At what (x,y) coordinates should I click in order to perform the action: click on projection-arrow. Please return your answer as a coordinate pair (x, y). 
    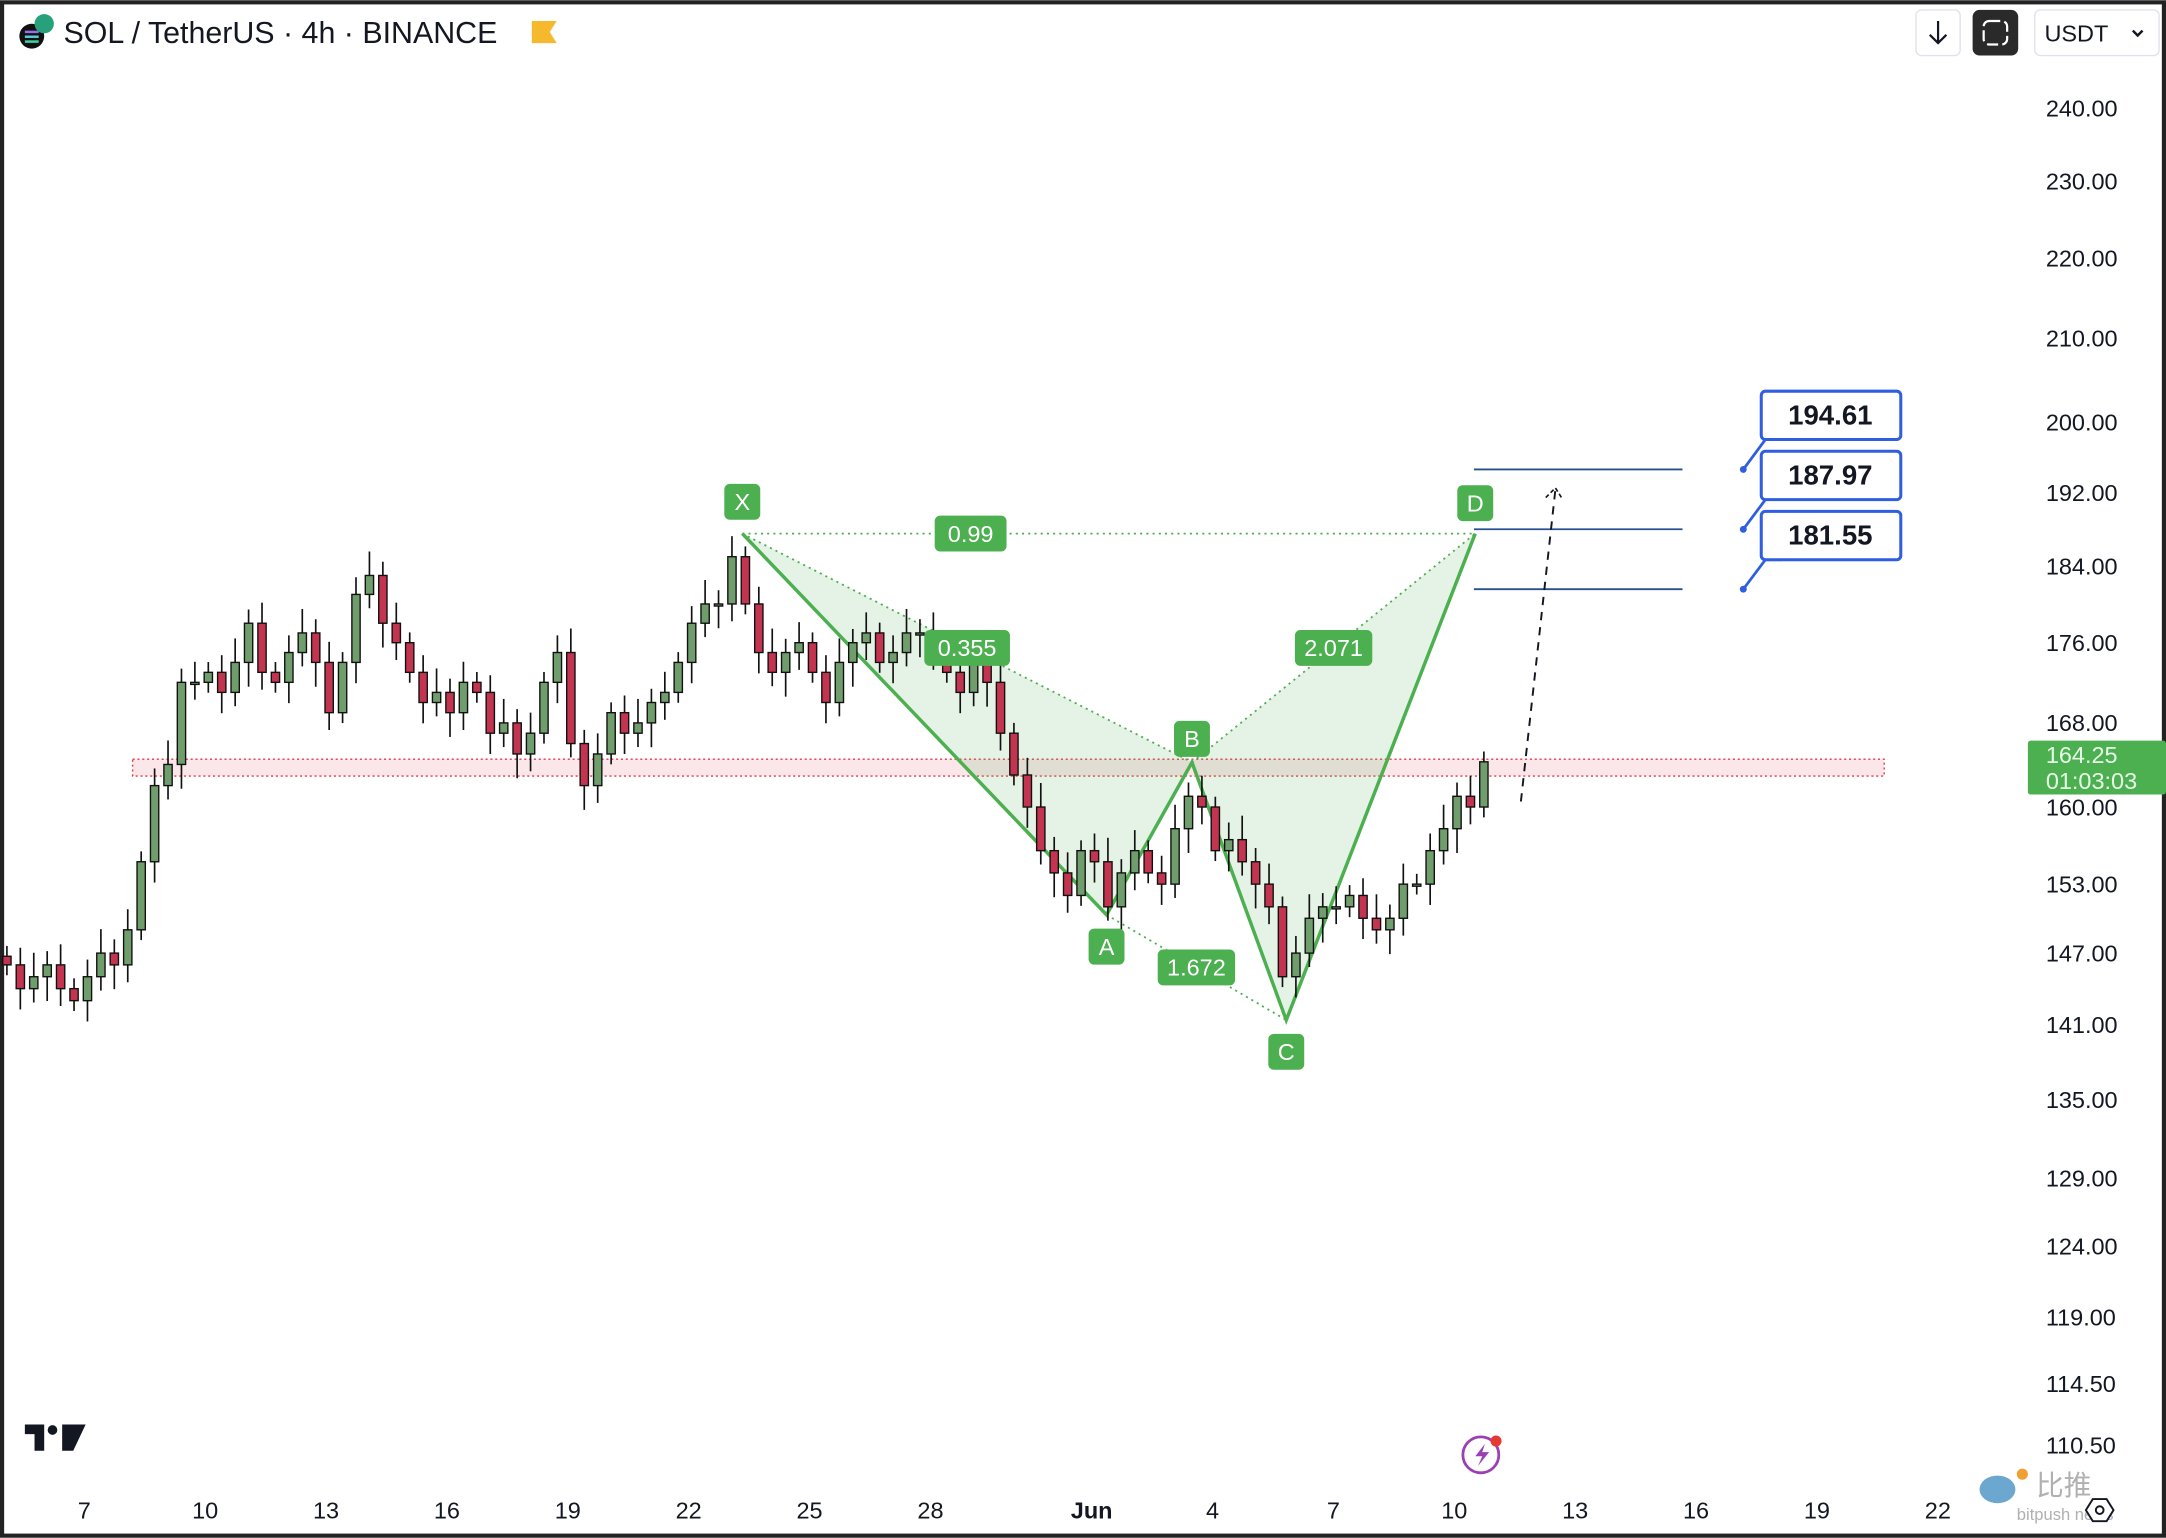
    Looking at the image, I should click on (1541, 644).